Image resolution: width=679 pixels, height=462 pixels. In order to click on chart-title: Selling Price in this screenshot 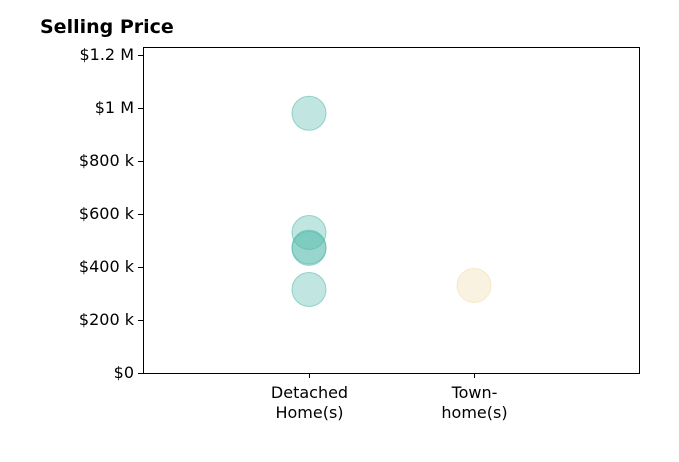, I will do `click(107, 27)`.